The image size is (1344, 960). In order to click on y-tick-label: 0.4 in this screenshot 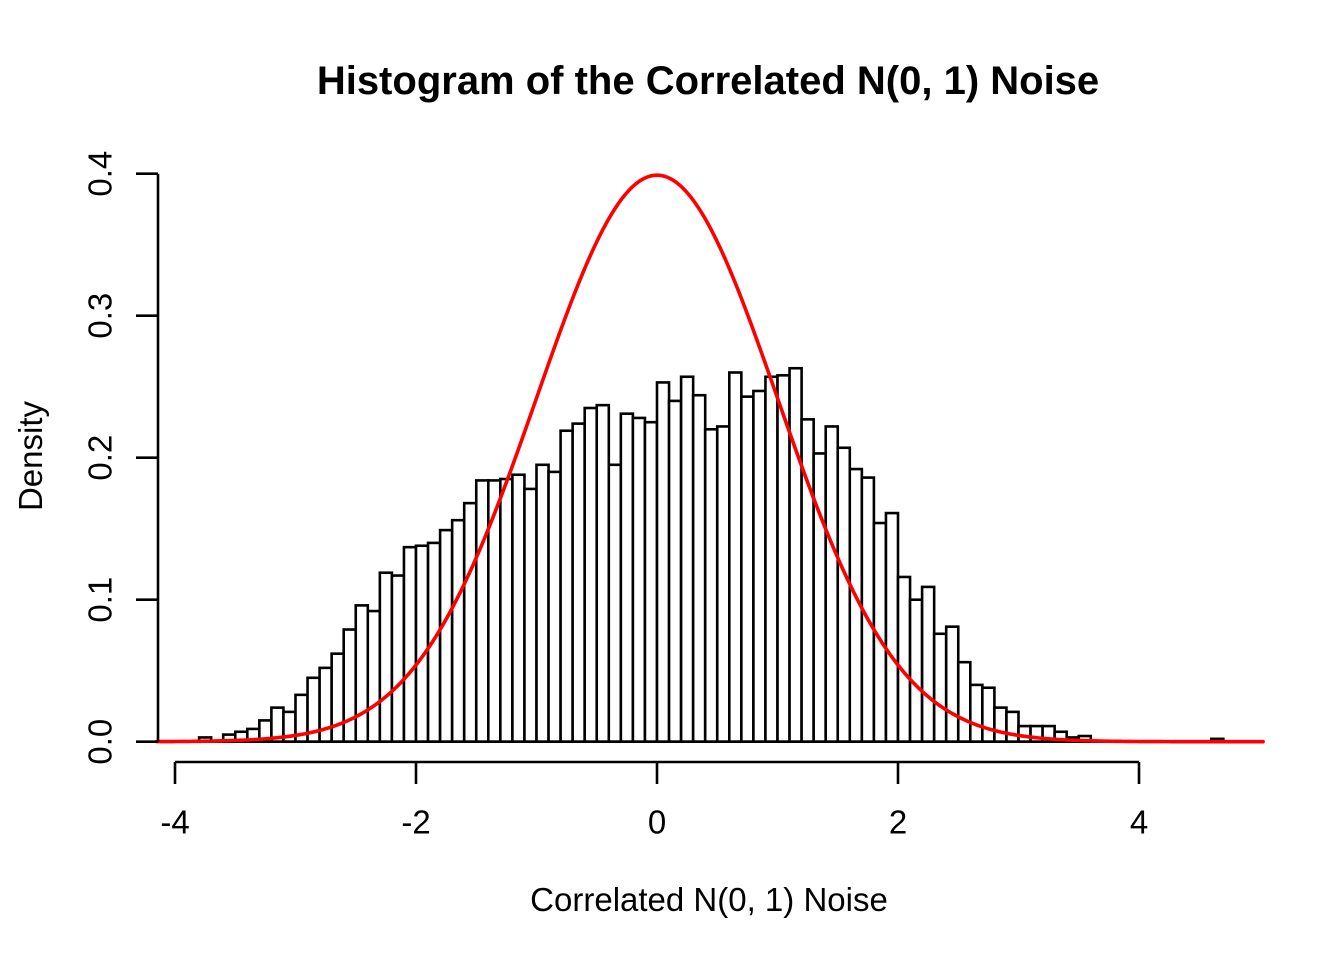, I will do `click(100, 174)`.